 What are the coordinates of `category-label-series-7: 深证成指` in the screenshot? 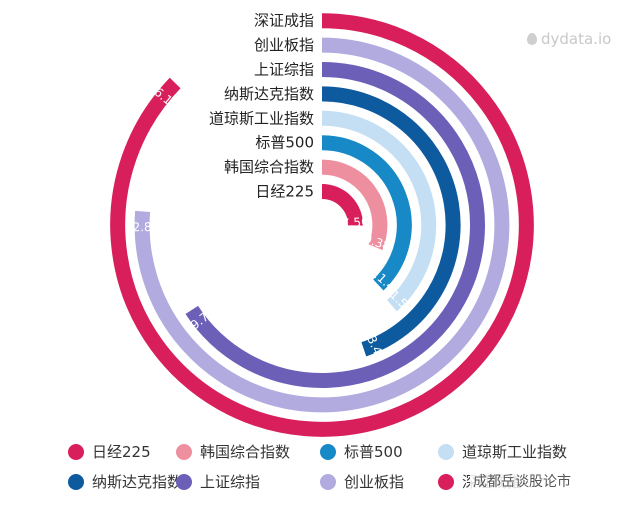 It's located at (284, 21).